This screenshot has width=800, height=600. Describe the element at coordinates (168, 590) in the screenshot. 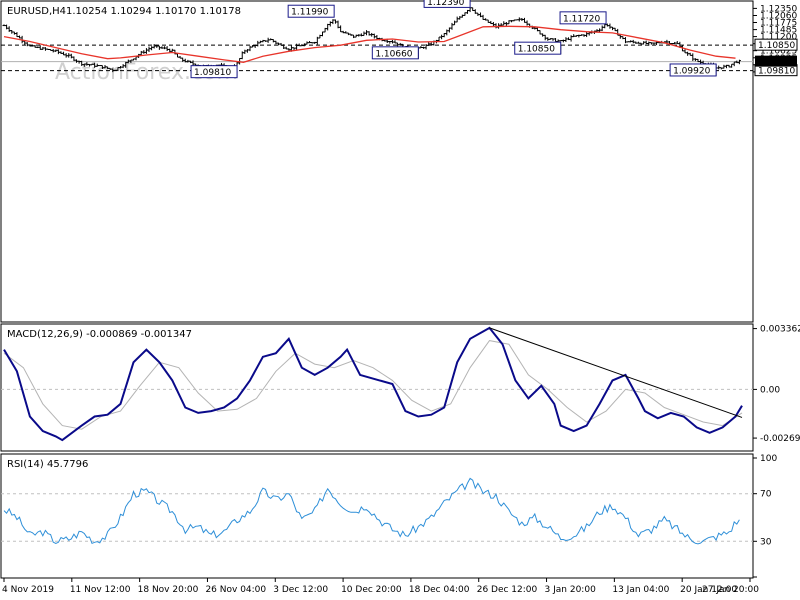

I see `time-tick-label: 18 Nov 20:00` at that location.